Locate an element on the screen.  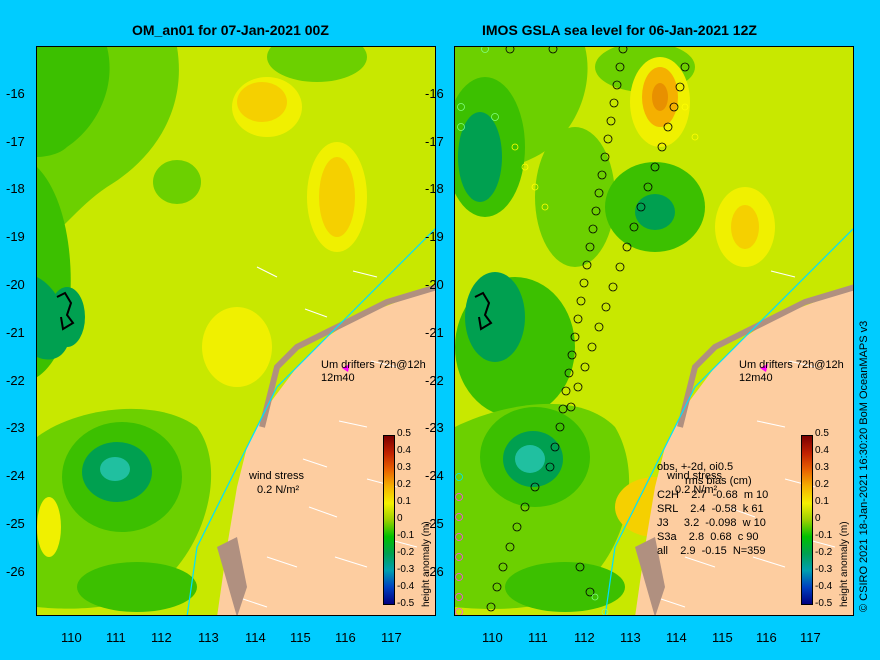
stats-row: all 2.9 -0.15 N=359 is located at coordinates (711, 551).